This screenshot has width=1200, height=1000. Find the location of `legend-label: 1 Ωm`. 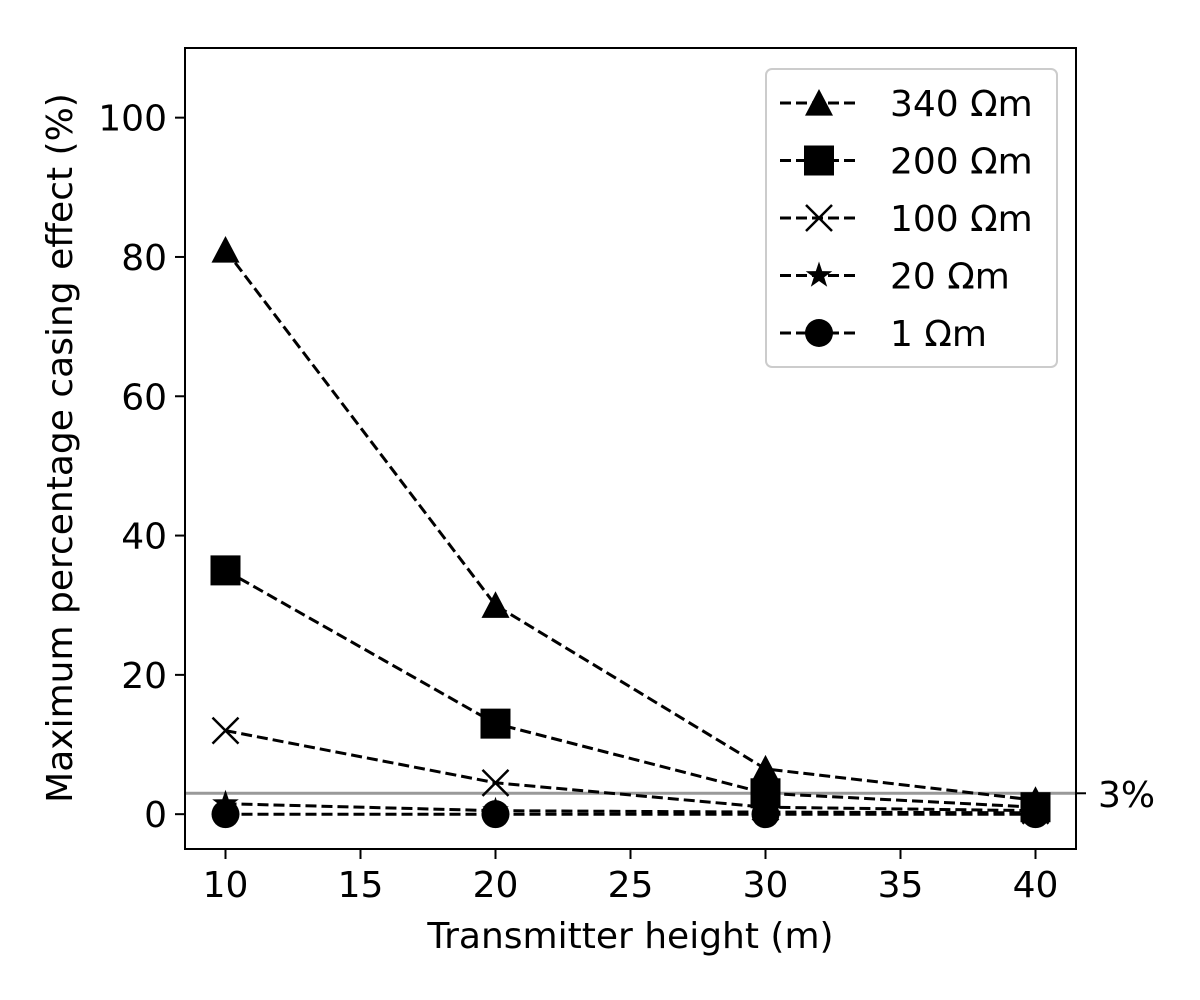

legend-label: 1 Ωm is located at coordinates (938, 334).